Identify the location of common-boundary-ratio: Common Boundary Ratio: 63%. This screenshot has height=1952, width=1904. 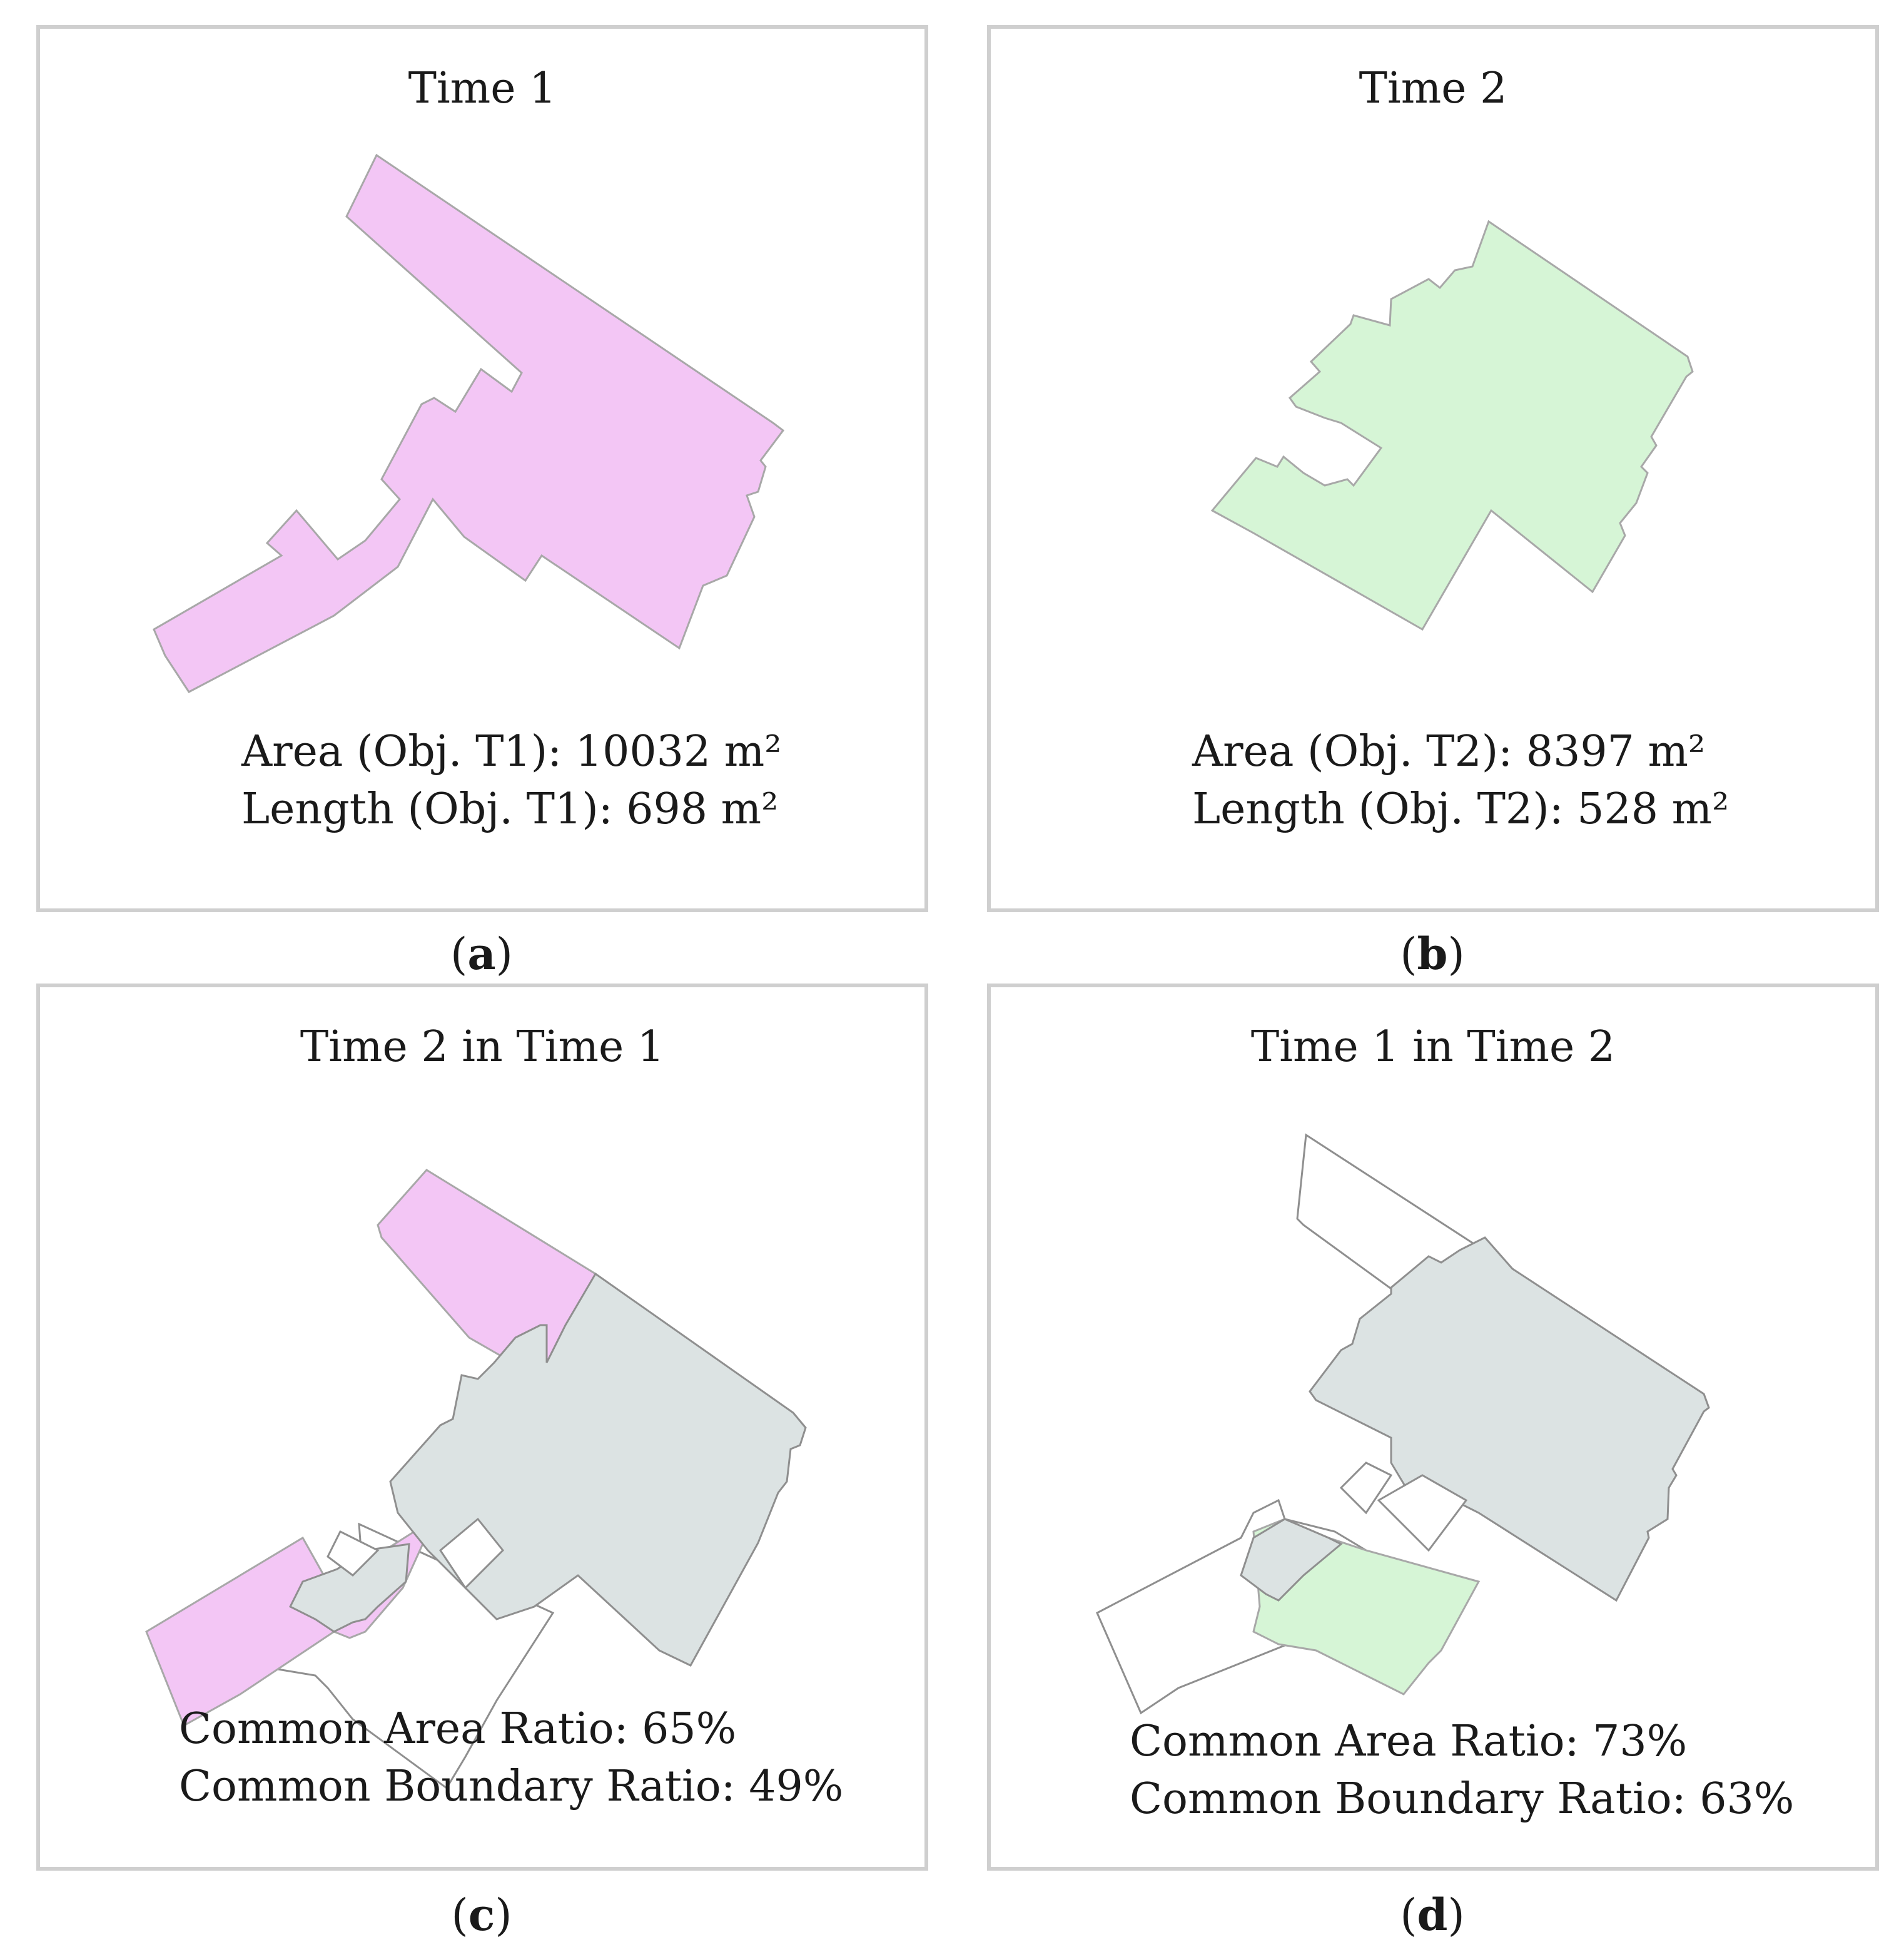
(1462, 1799).